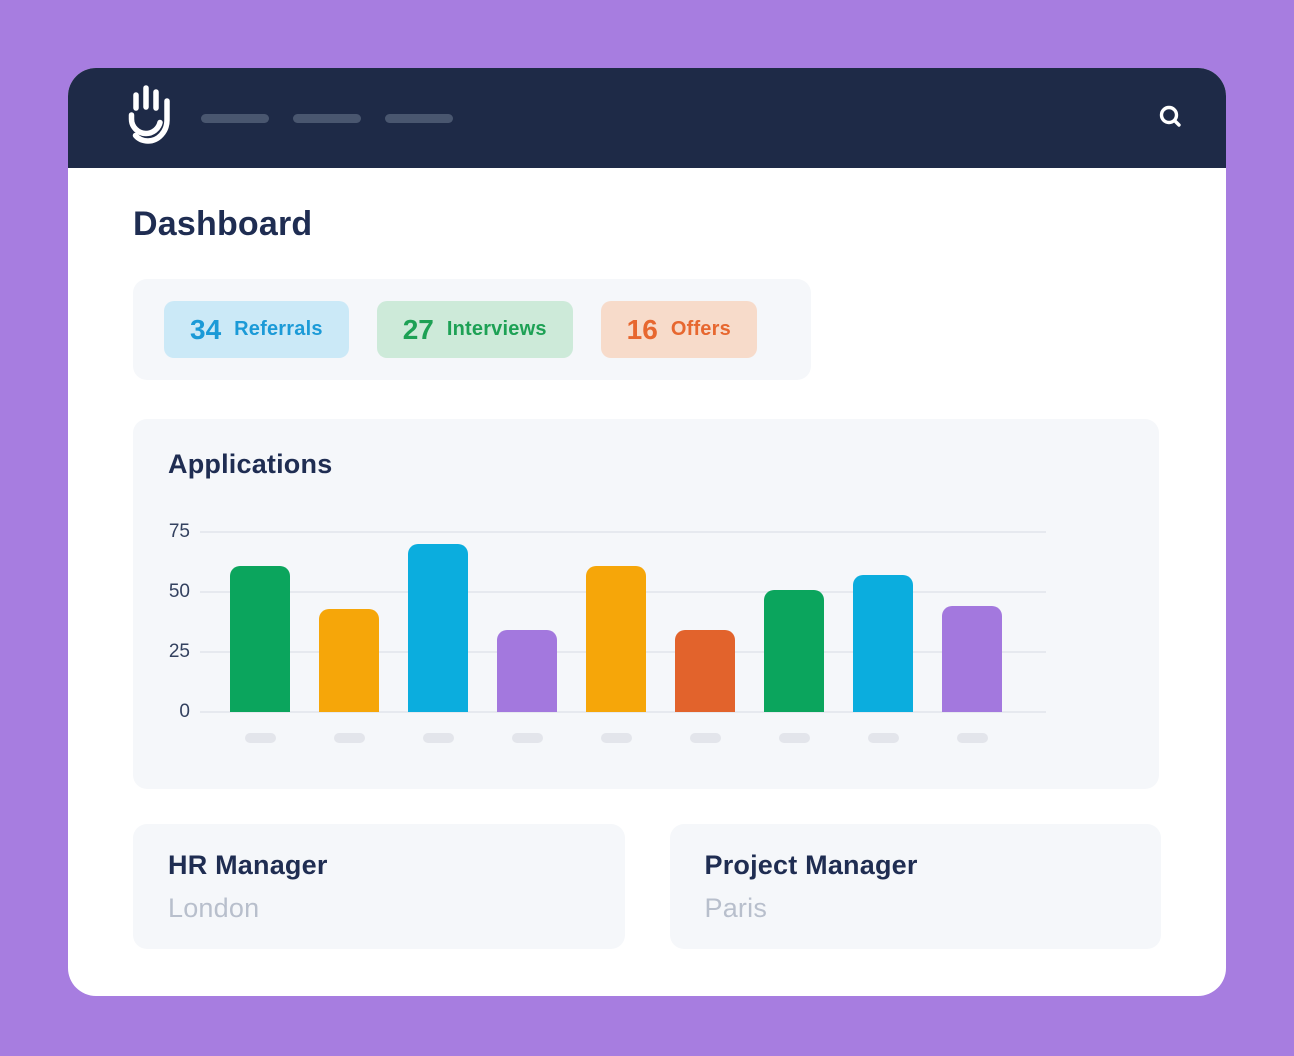 This screenshot has height=1056, width=1294. I want to click on stat-badge-referrals: 34 Referrals, so click(256, 329).